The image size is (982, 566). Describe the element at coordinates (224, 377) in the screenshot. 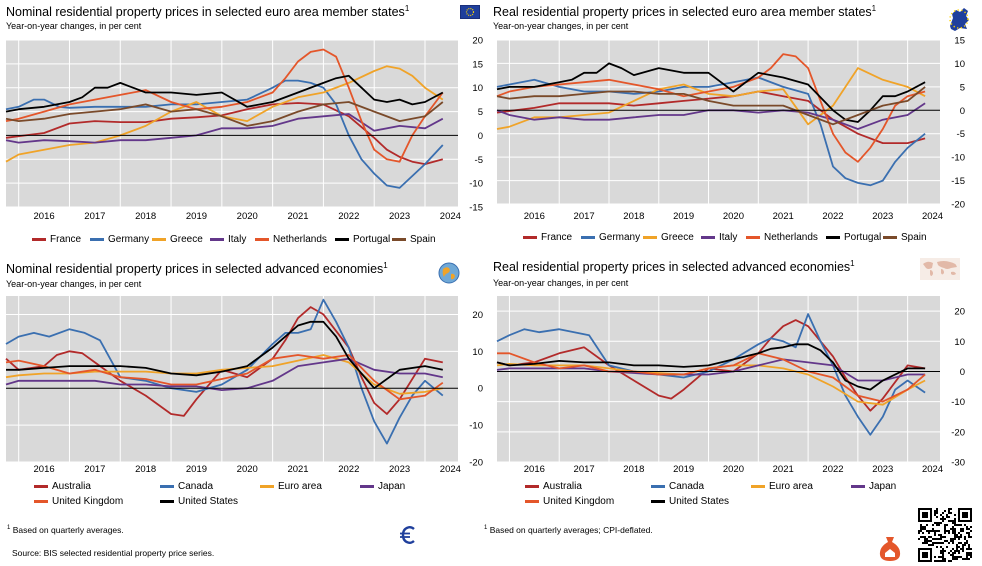

I see `series-line-united-kingdom` at that location.